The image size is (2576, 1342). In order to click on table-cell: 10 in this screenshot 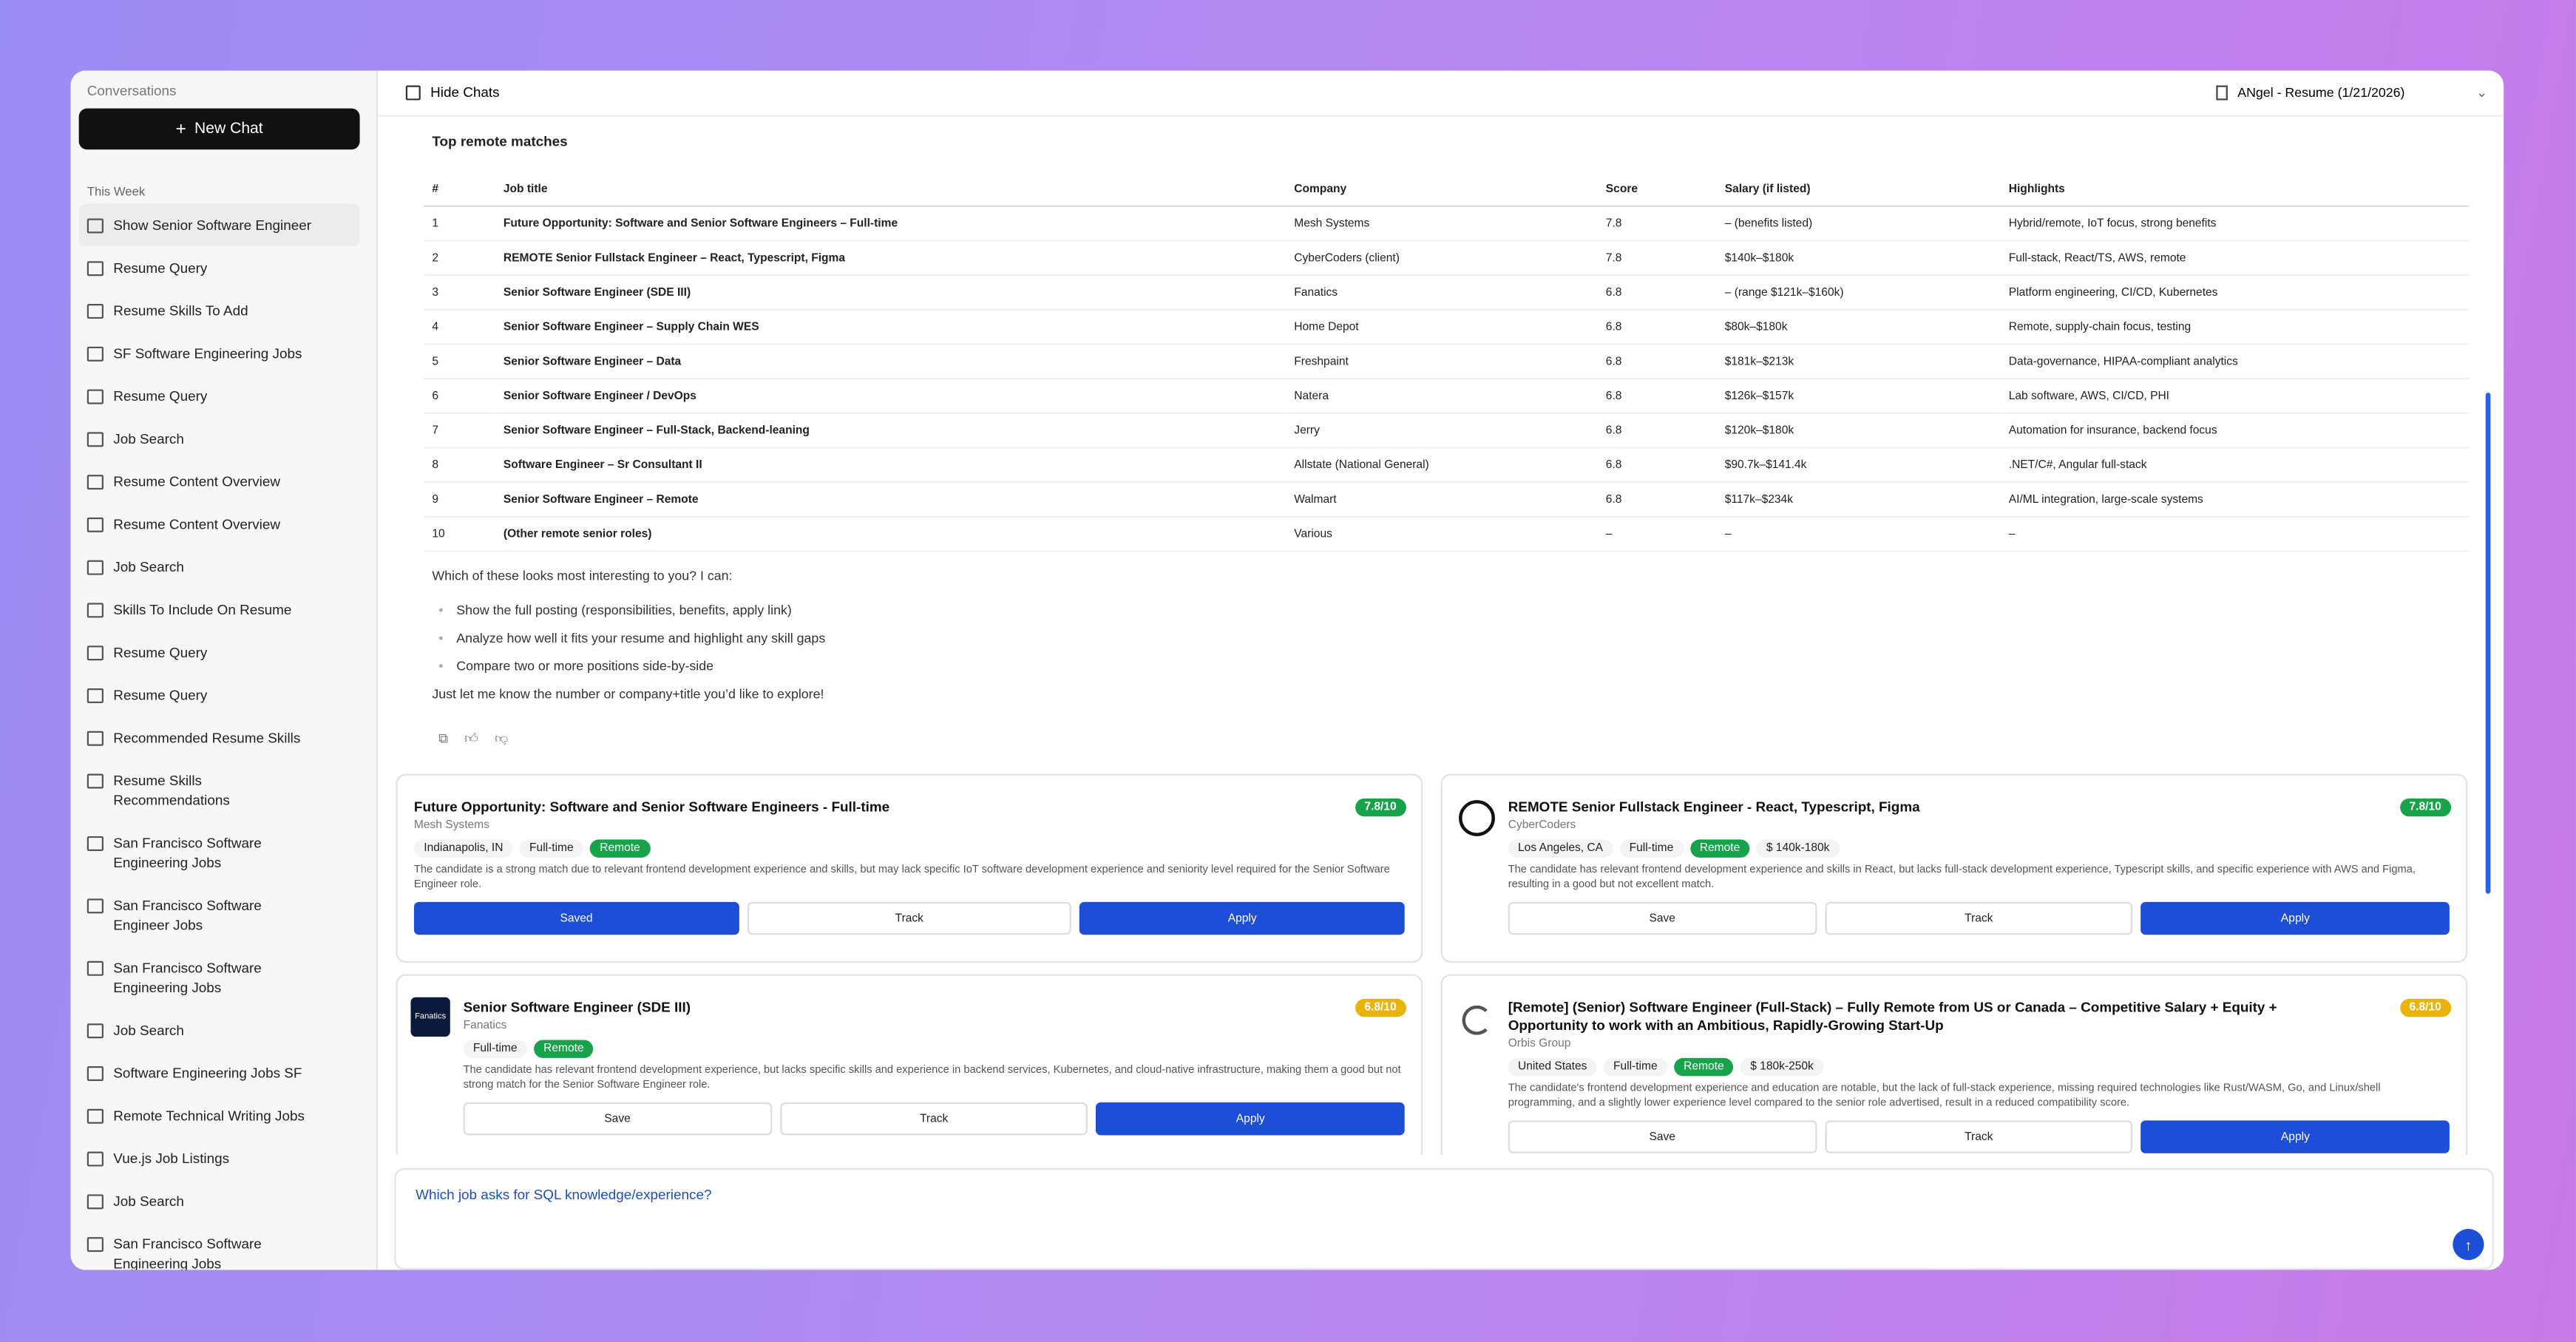, I will do `click(459, 534)`.